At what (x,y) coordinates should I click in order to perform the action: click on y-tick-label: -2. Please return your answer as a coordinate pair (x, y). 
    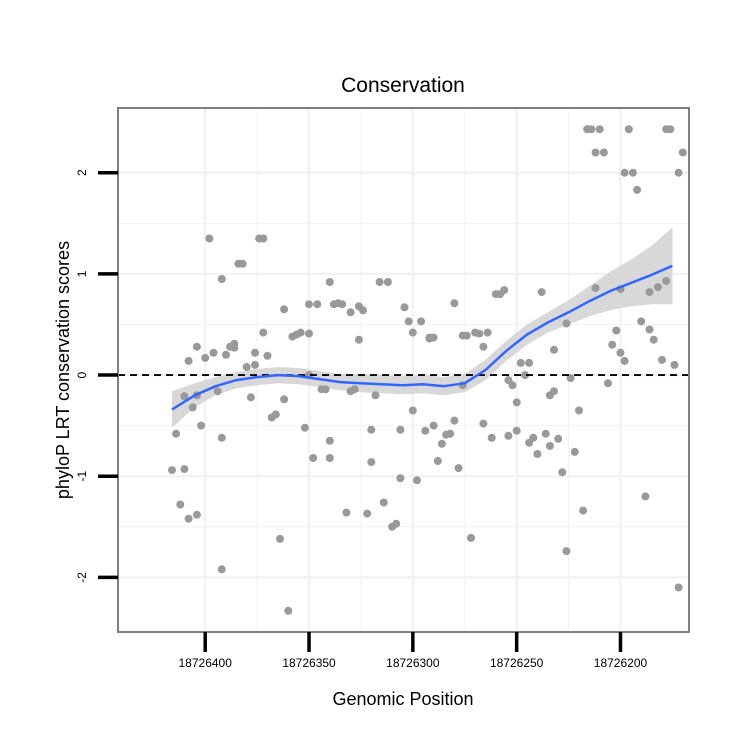
    Looking at the image, I should click on (82, 577).